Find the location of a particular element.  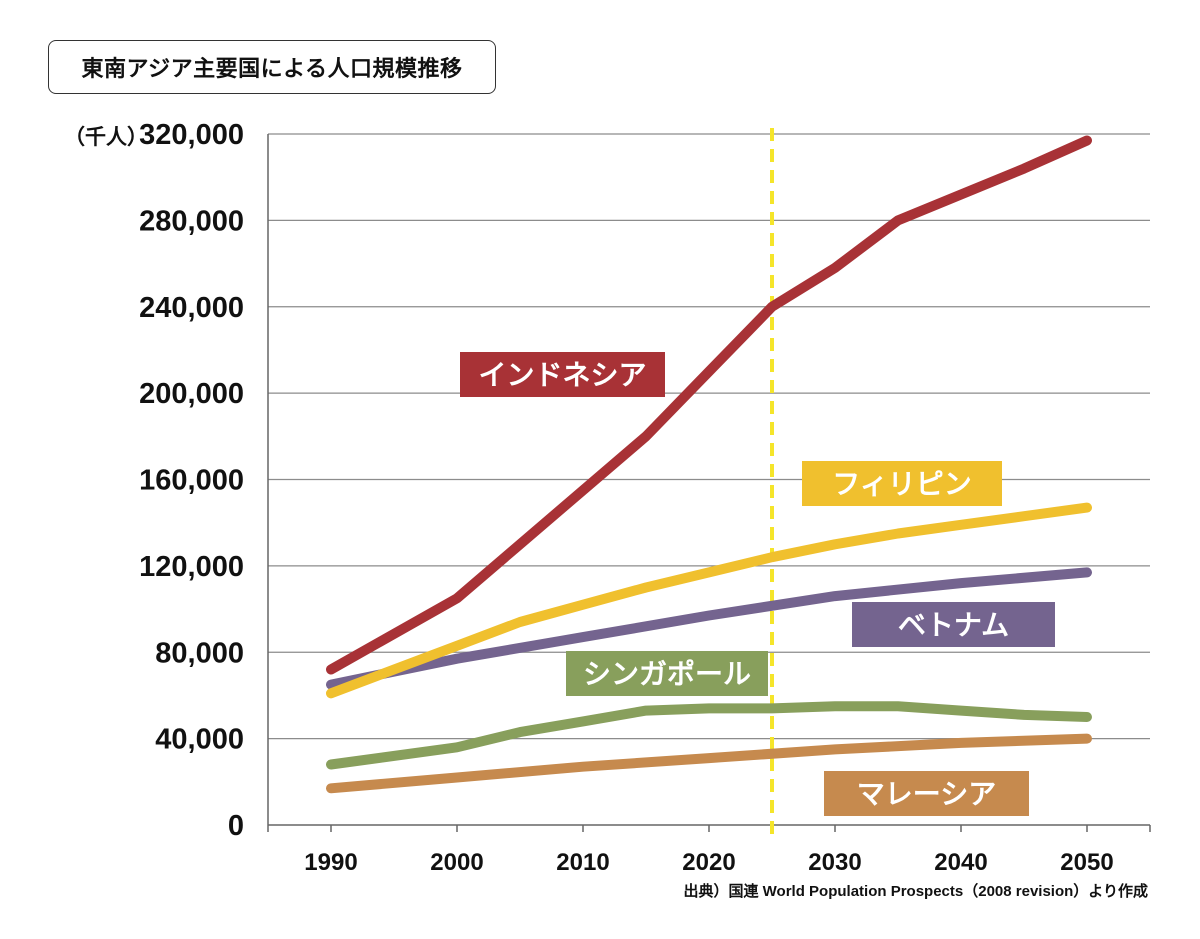

series-label-2: ベトナム is located at coordinates (953, 624).